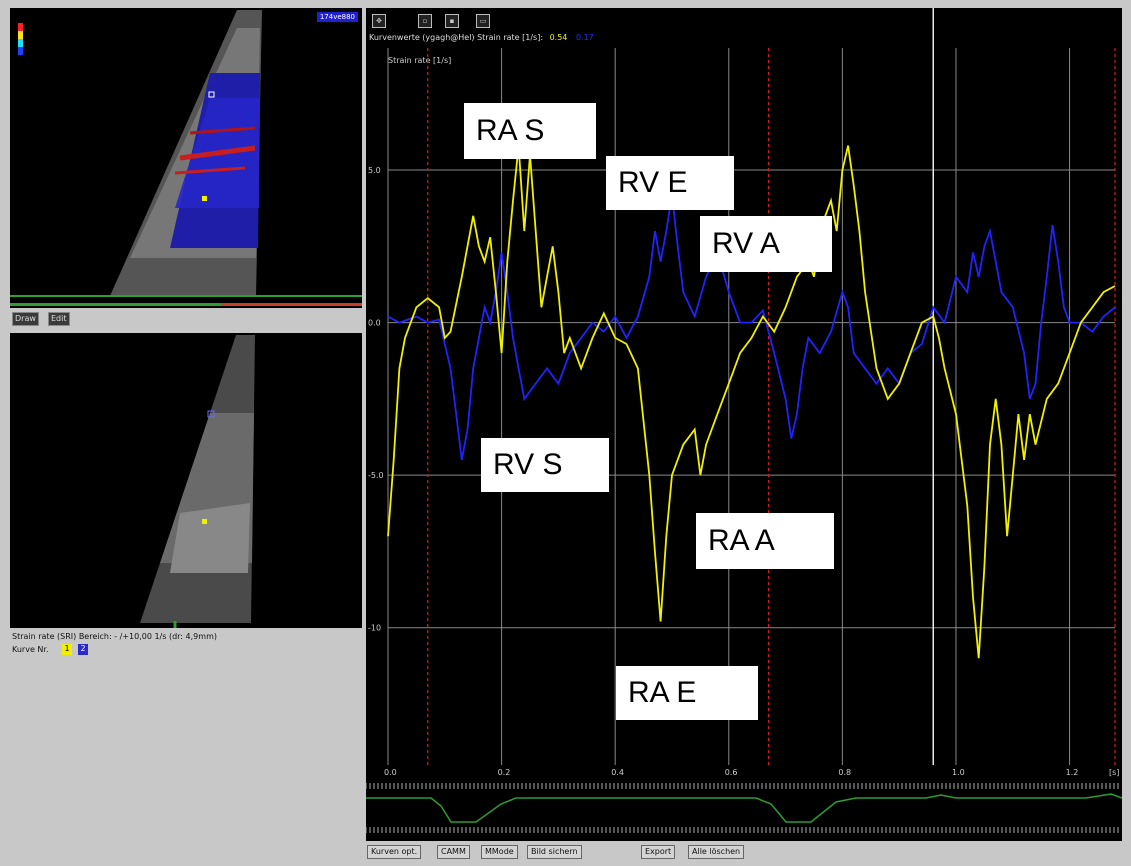 The width and height of the screenshot is (1131, 866). What do you see at coordinates (337, 17) in the screenshot?
I see `view-tag: 174ve880` at bounding box center [337, 17].